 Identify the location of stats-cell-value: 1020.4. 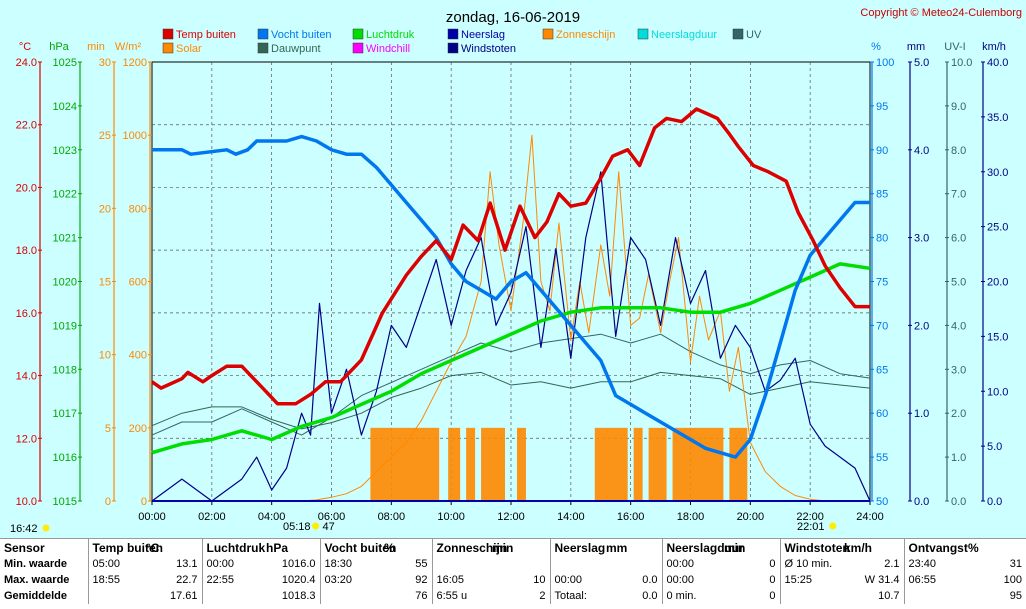
(298, 580).